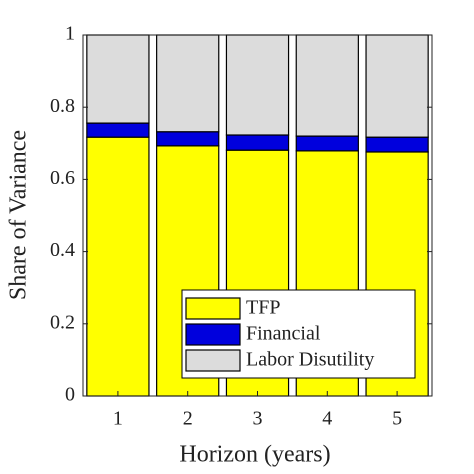  What do you see at coordinates (62, 106) in the screenshot?
I see `y-tick-label: 0.8` at bounding box center [62, 106].